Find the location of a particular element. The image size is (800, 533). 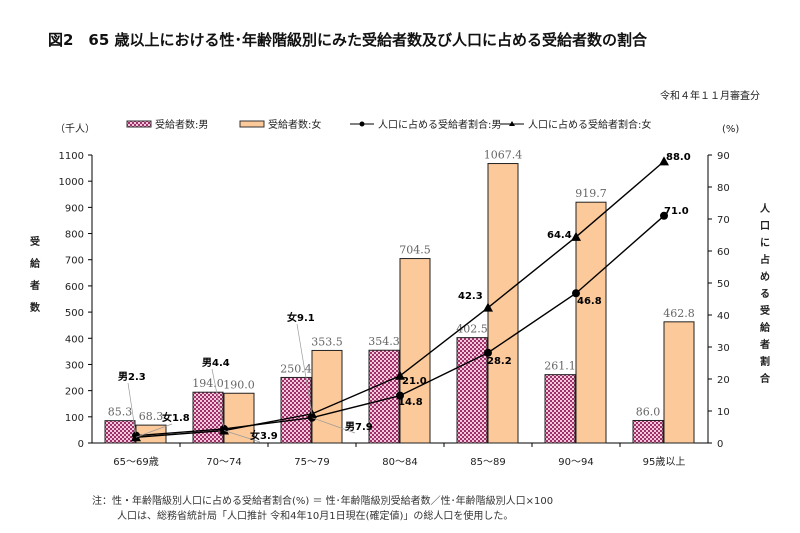

bar-value-label: 704.5 is located at coordinates (415, 250).